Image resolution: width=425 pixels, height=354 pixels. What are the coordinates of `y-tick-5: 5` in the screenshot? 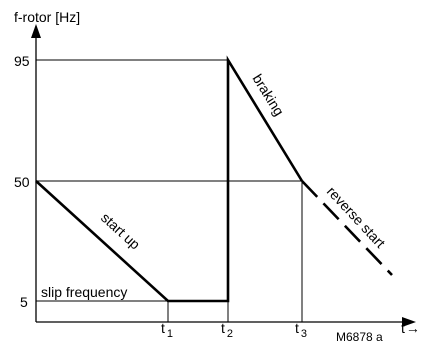 It's located at (24, 302).